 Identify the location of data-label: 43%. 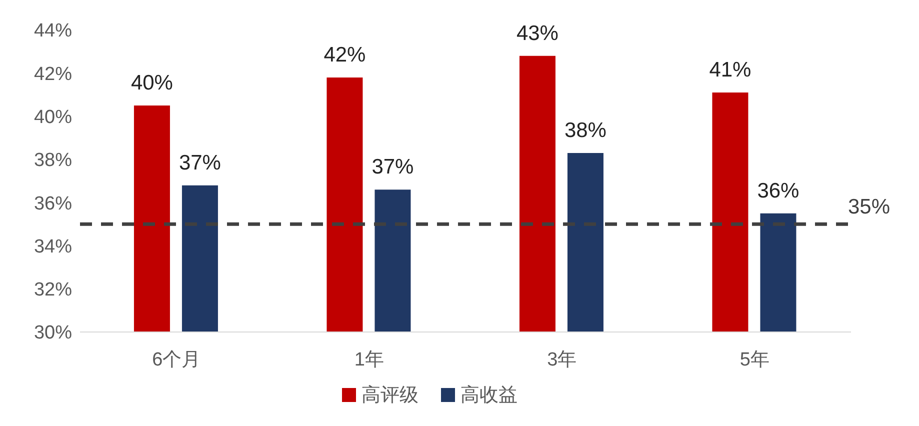
(537, 33).